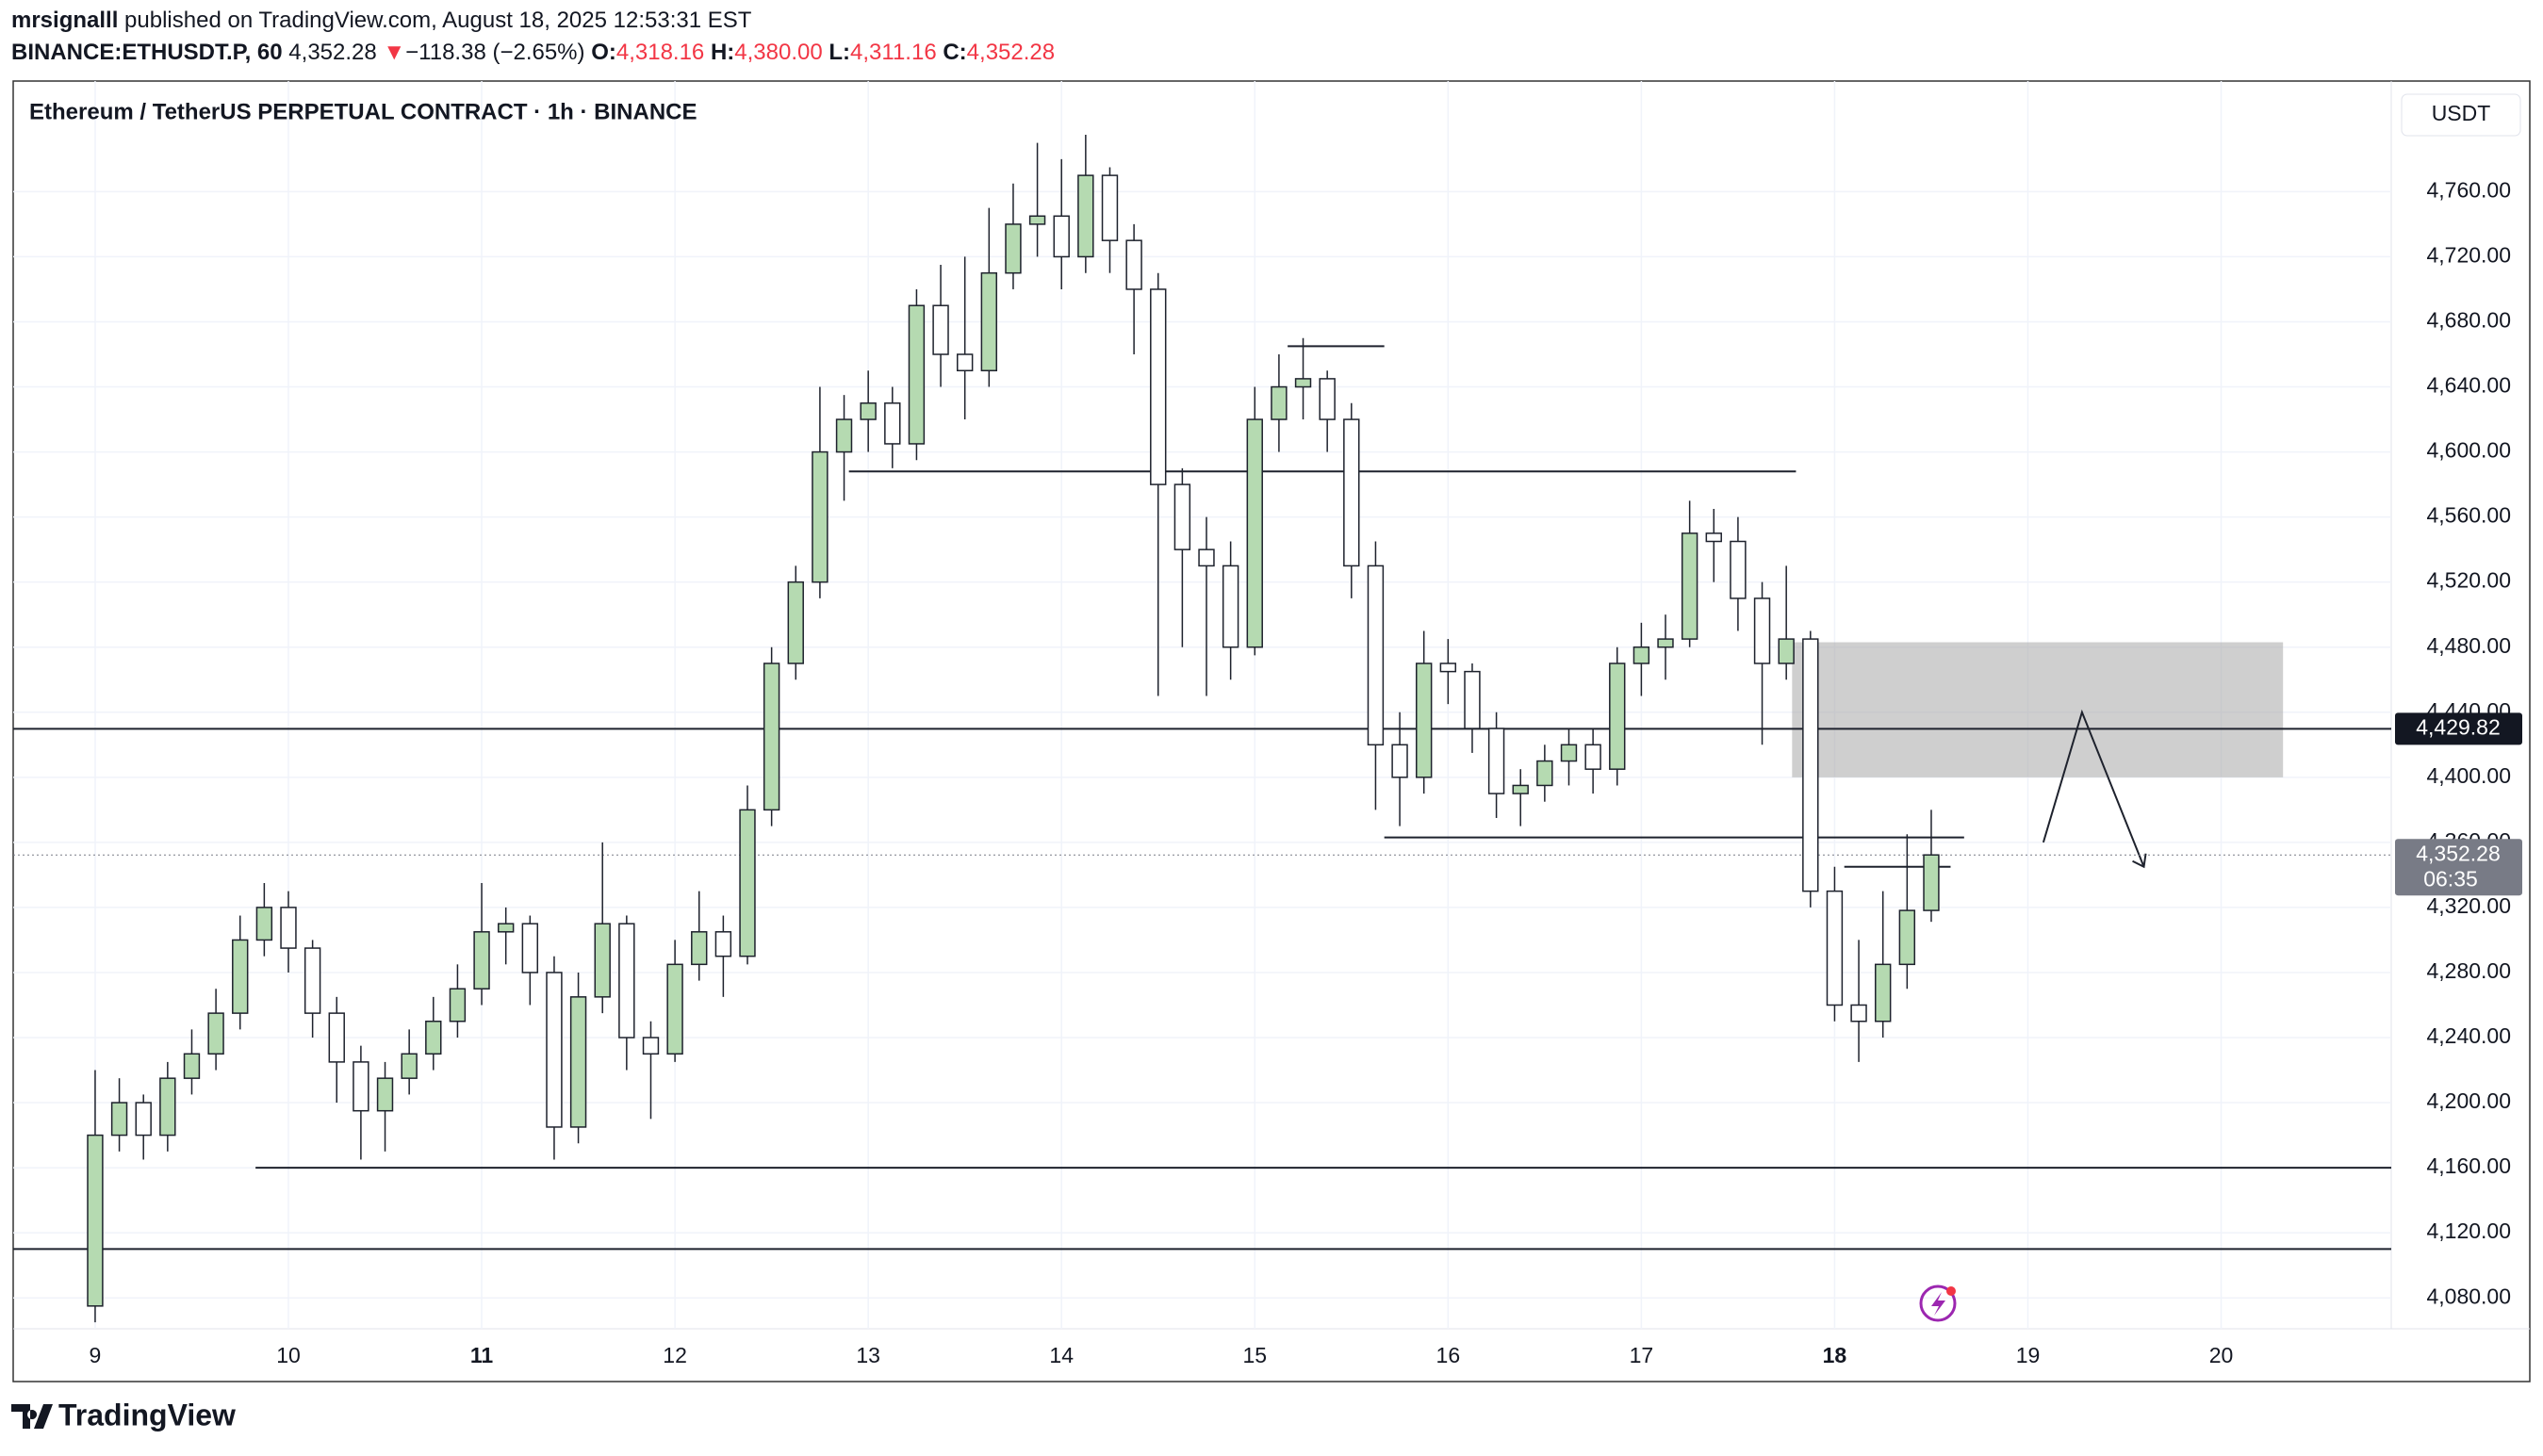 Image resolution: width=2543 pixels, height=1456 pixels. I want to click on x-tick-label: 10, so click(288, 1355).